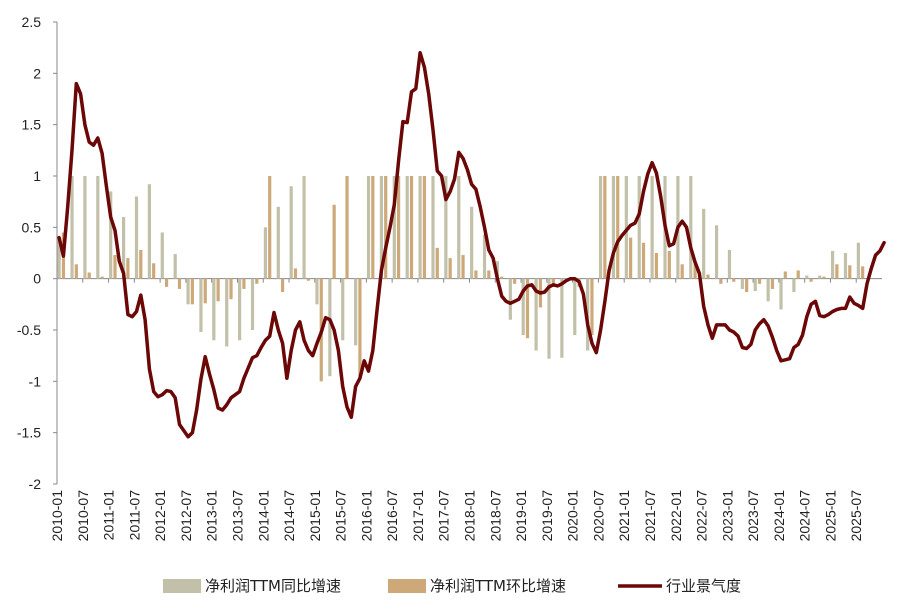 Image resolution: width=897 pixels, height=613 pixels. I want to click on x-tick-label: 2018-07, so click(495, 516).